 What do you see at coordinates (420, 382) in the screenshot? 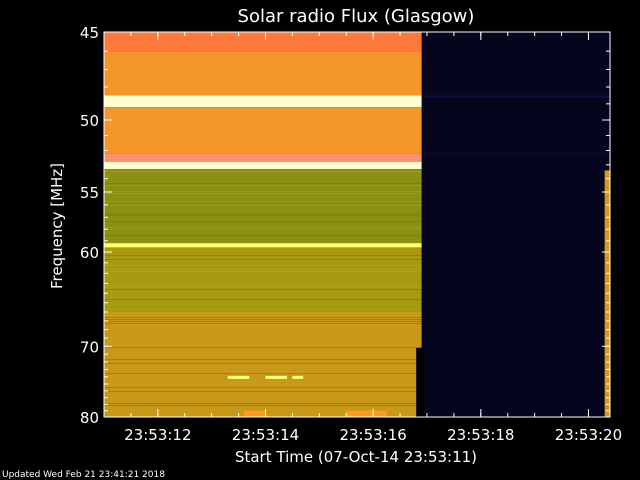
I see `data-gap` at bounding box center [420, 382].